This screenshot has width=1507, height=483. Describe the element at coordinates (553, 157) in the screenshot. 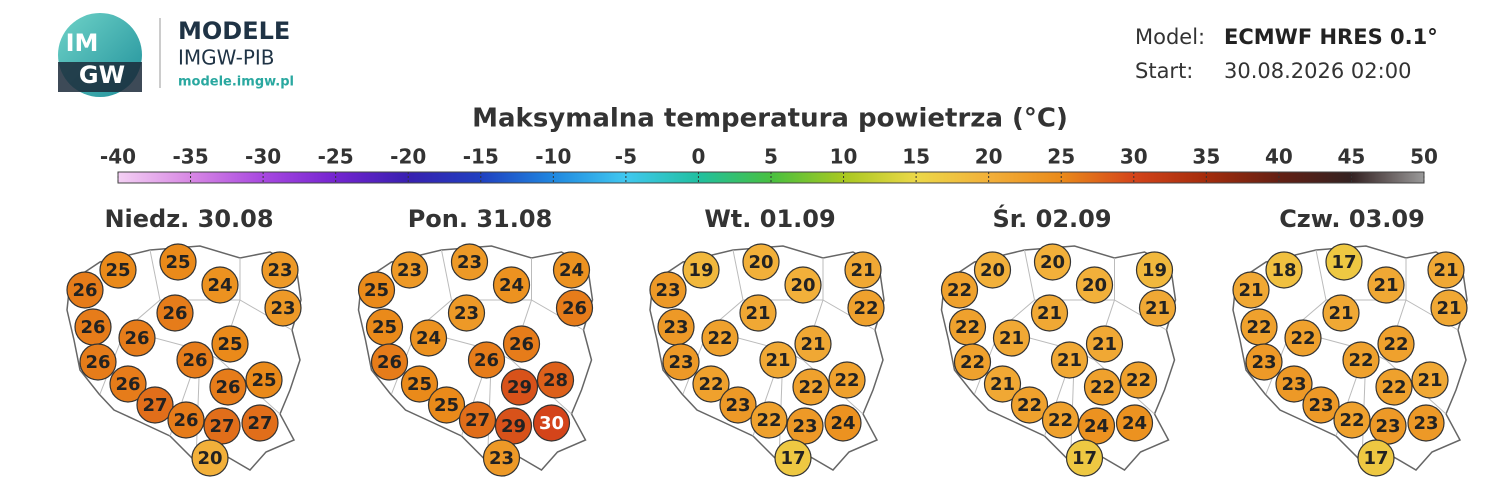

I see `colorbar-tick-label: -10` at that location.